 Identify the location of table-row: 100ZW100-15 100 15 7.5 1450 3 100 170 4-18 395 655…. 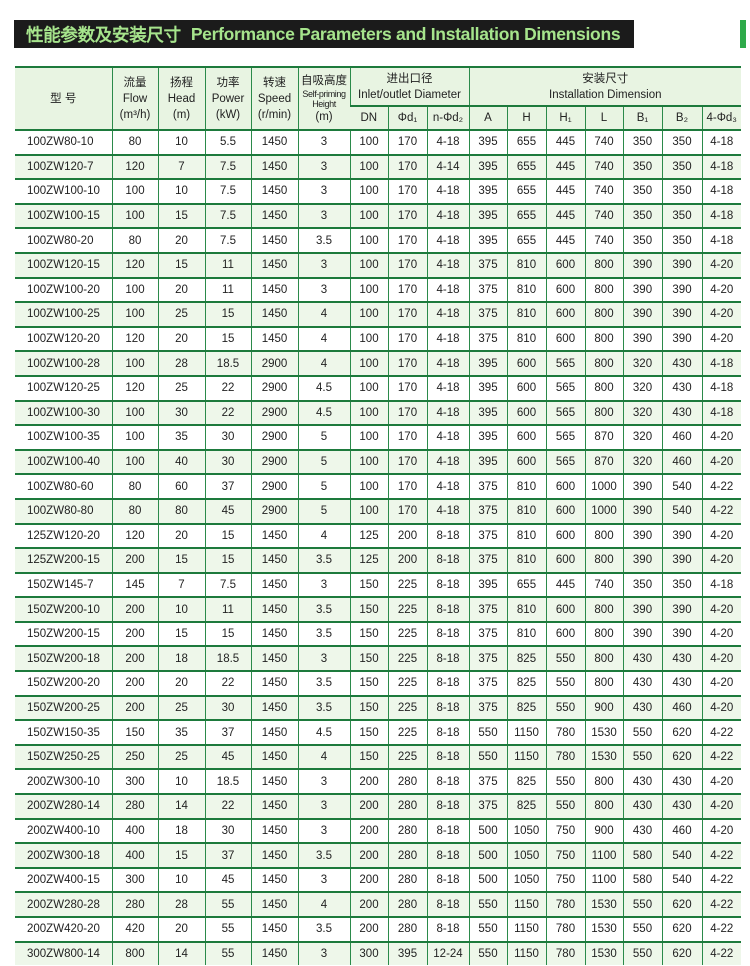
(378, 215).